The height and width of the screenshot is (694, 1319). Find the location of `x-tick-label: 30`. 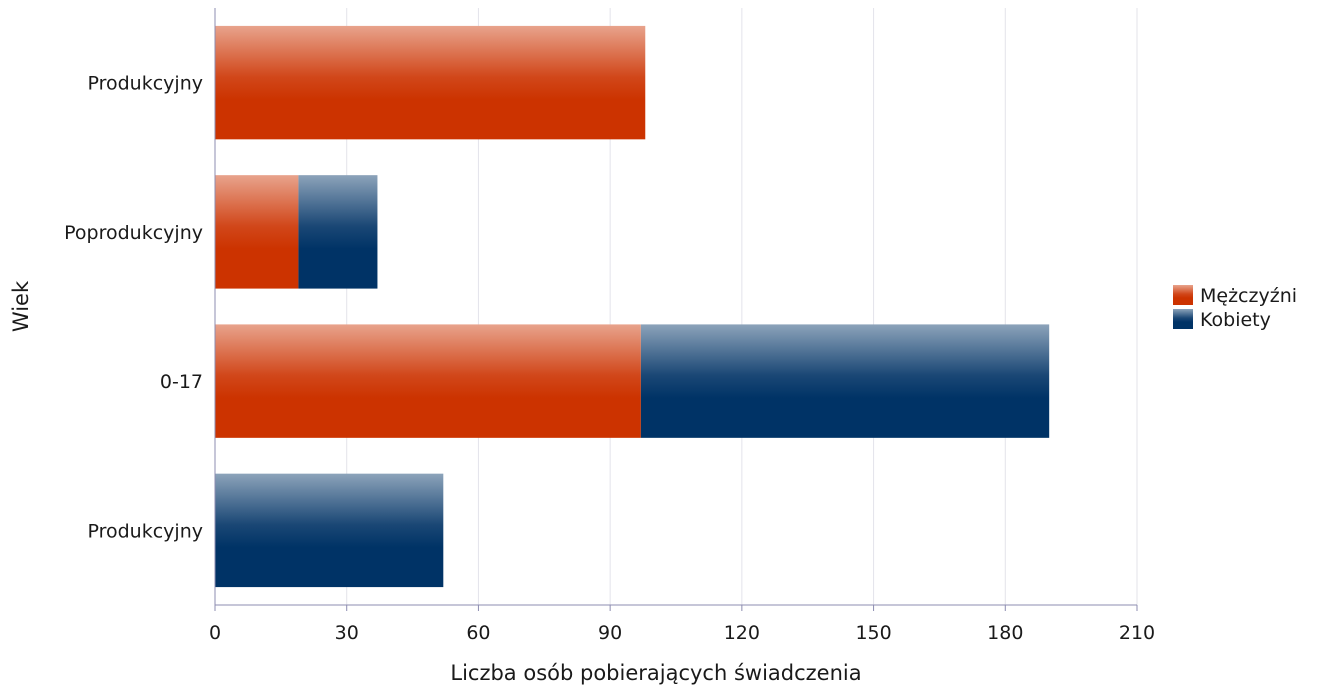

x-tick-label: 30 is located at coordinates (347, 633).